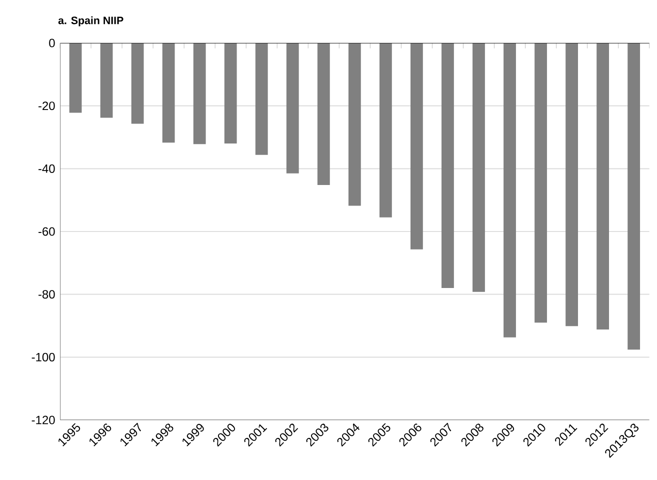  What do you see at coordinates (46, 231) in the screenshot?
I see `y-tick-label: -60` at bounding box center [46, 231].